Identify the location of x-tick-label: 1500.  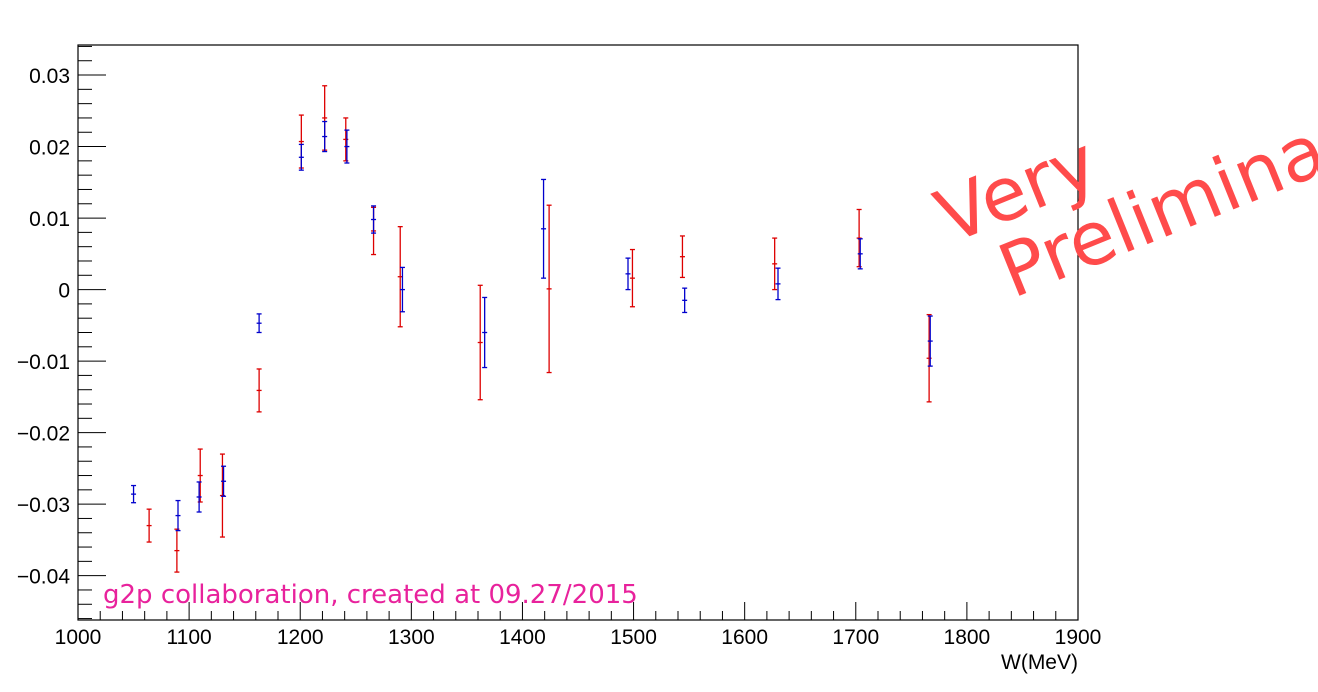
(633, 637).